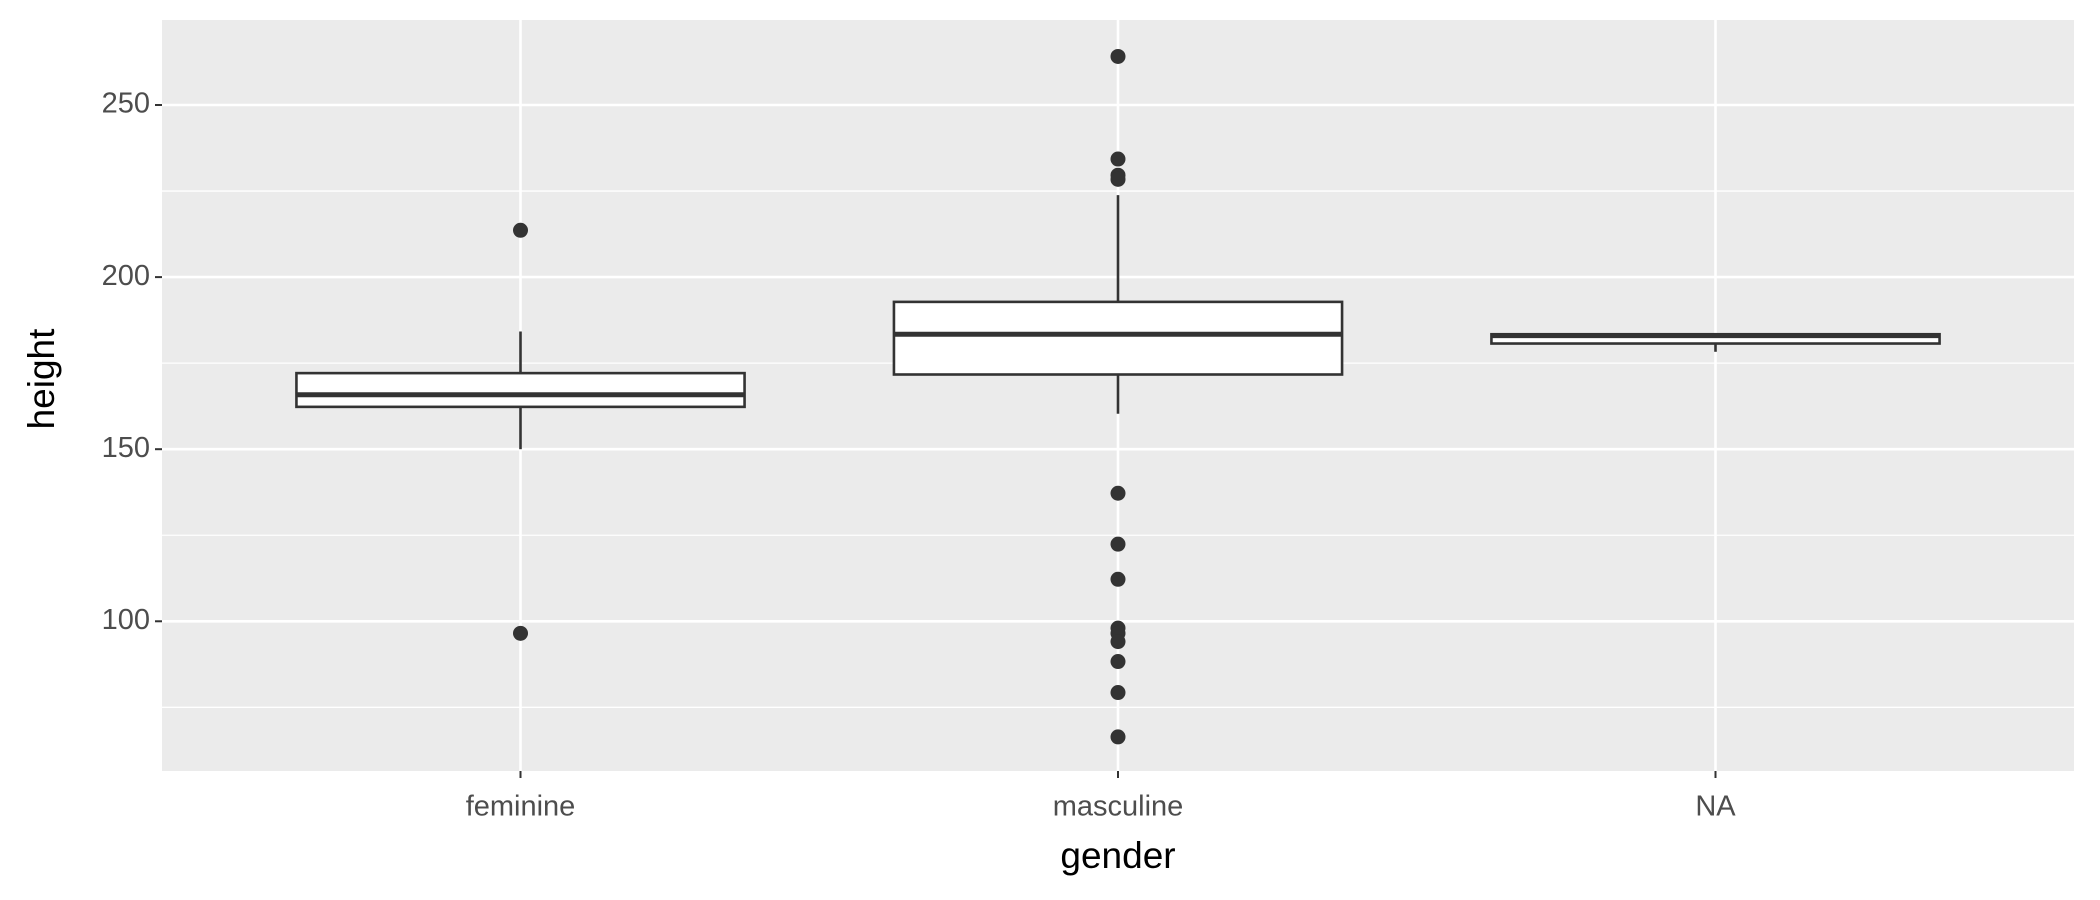 This screenshot has height=900, width=2100. I want to click on y-tick-label: 150, so click(126, 448).